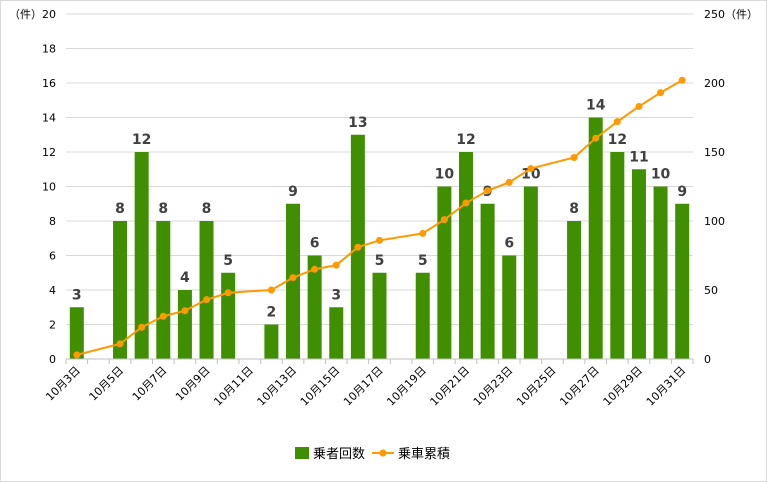 This screenshot has width=767, height=482. I want to click on bar-data-label: 2, so click(272, 313).